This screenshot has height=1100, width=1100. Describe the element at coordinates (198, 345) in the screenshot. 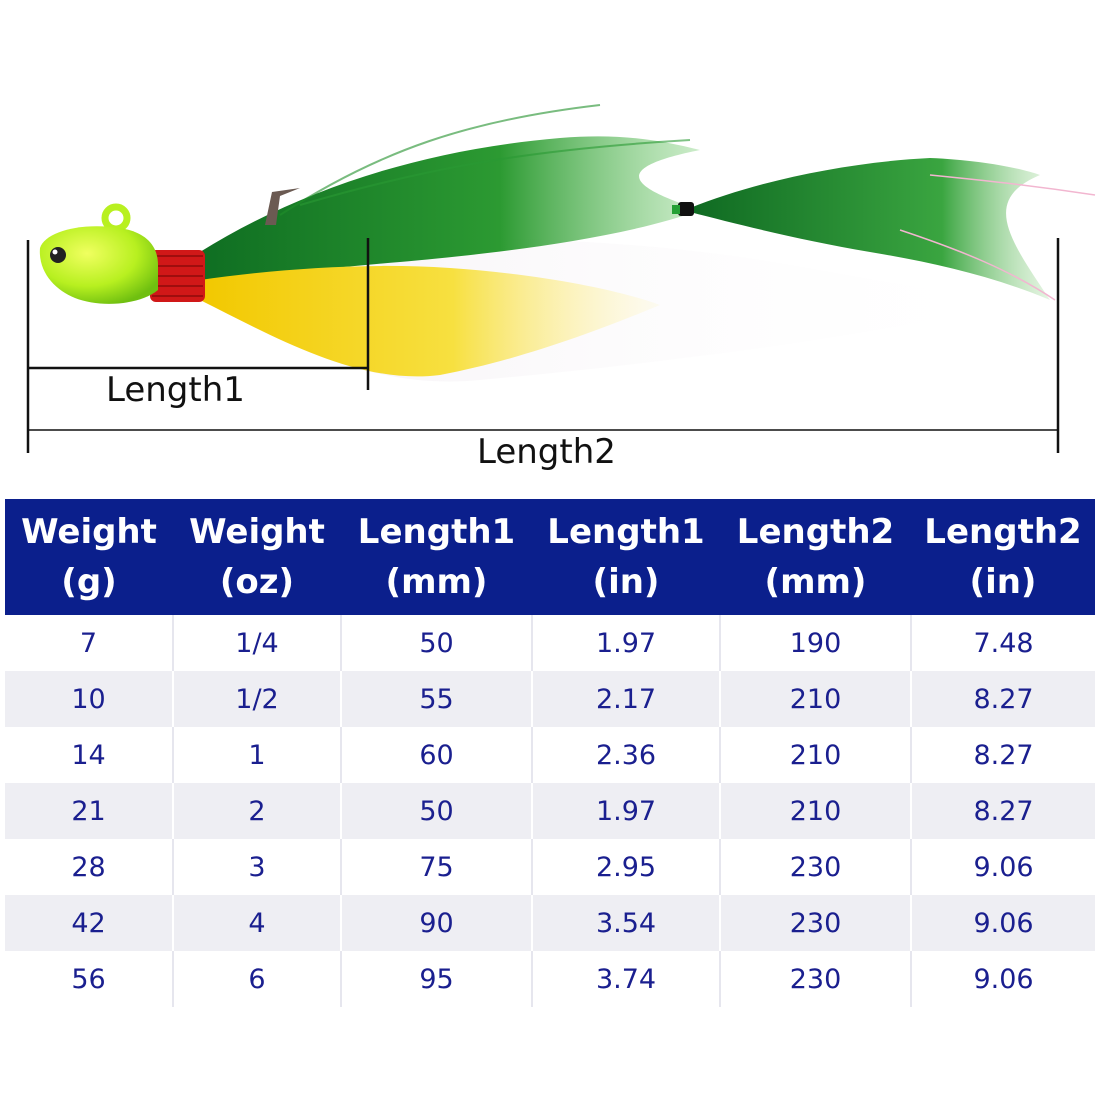

I see `length1-dimension` at that location.